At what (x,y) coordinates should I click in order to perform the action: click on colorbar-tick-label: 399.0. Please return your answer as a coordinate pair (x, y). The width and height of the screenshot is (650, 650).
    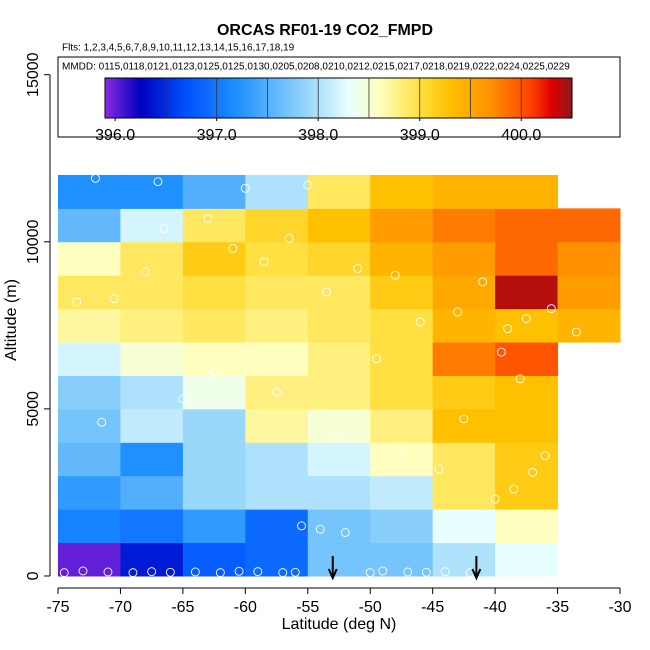
    Looking at the image, I should click on (420, 135).